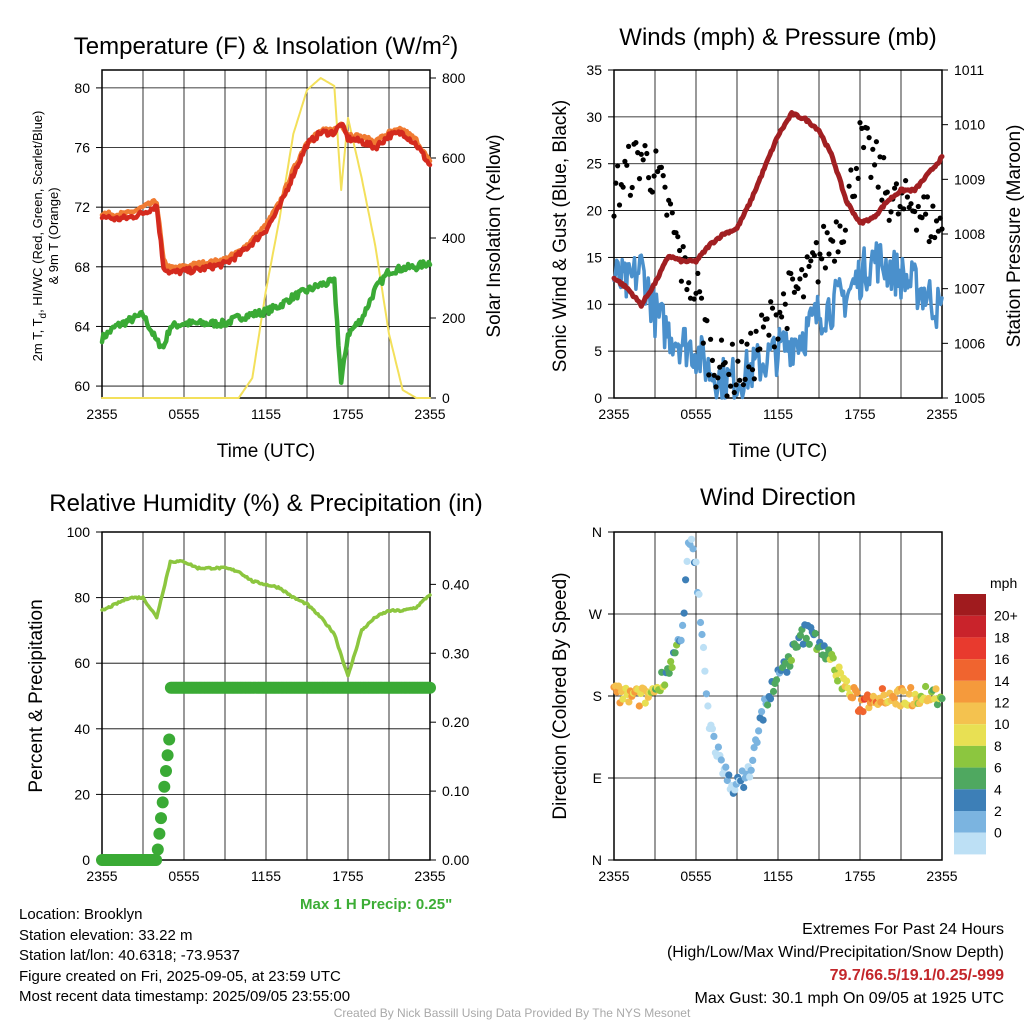 This screenshot has width=1024, height=1024. Describe the element at coordinates (969, 125) in the screenshot. I see `y2-tick-label: 1010` at that location.